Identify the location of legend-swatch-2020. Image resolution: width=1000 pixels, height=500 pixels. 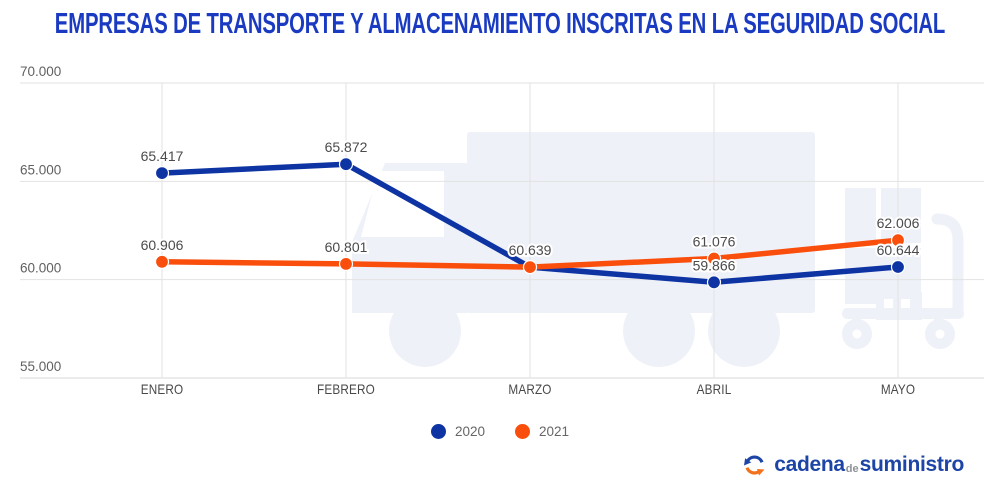
(438, 431).